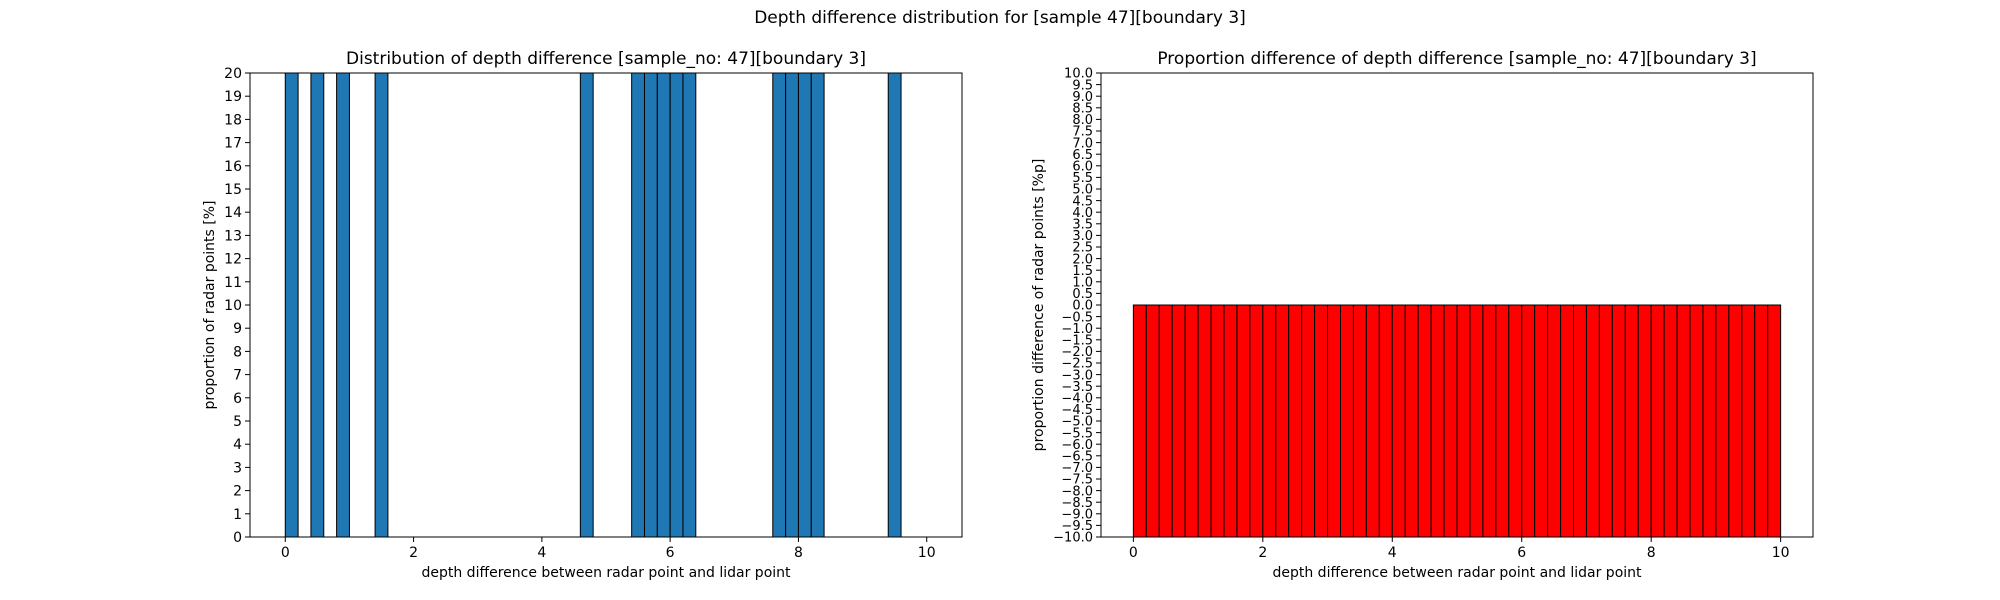 Image resolution: width=2000 pixels, height=600 pixels. I want to click on right-y-tick-label: 6.0, so click(1082, 166).